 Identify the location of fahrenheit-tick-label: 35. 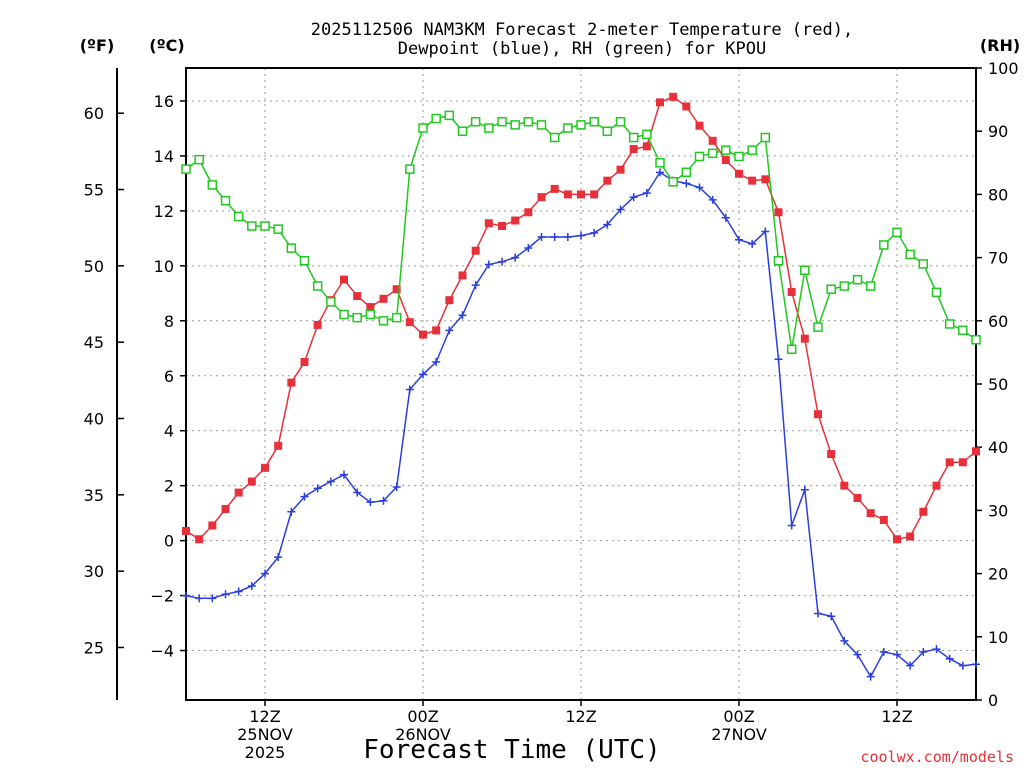
(94, 495).